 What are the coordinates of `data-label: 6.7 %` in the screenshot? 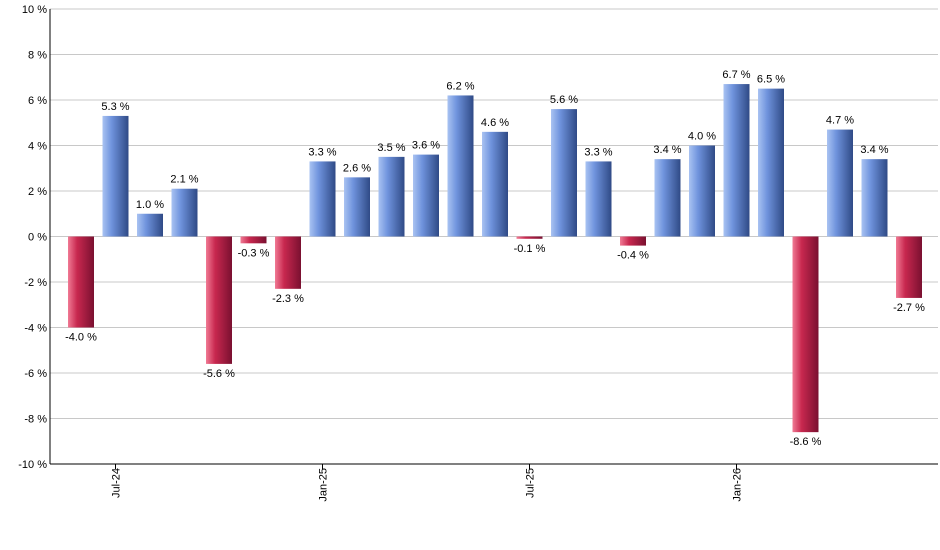 It's located at (736, 75).